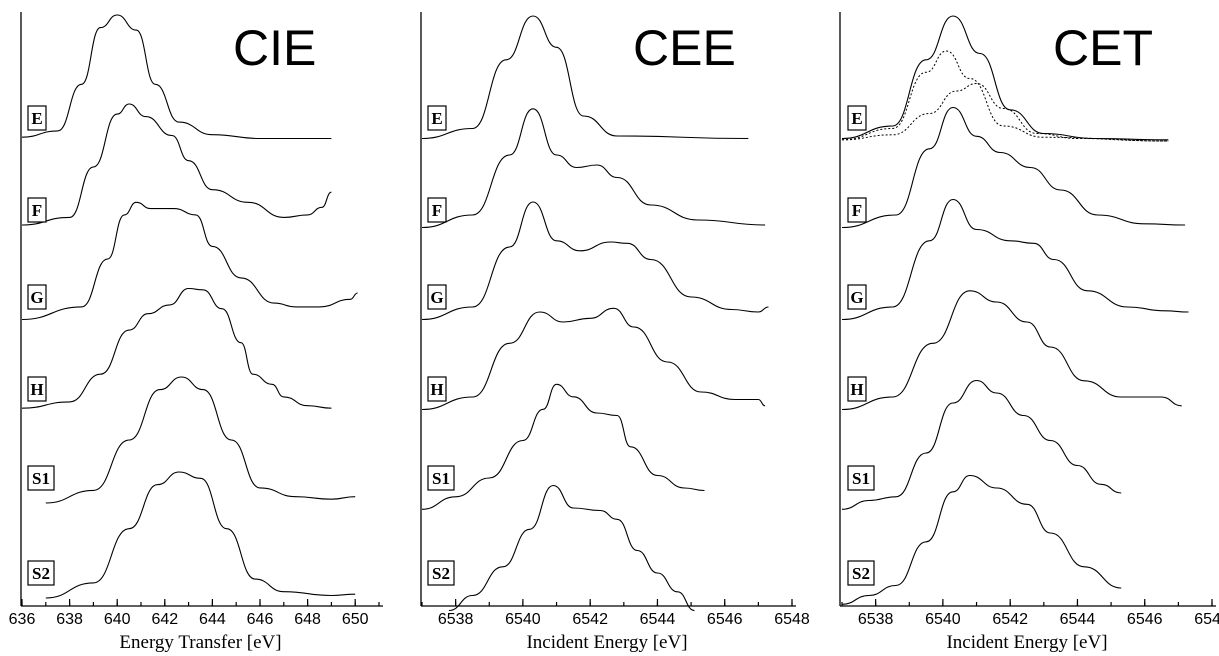 This screenshot has height=656, width=1219. What do you see at coordinates (307, 619) in the screenshot?
I see `x-tick-label: 648` at bounding box center [307, 619].